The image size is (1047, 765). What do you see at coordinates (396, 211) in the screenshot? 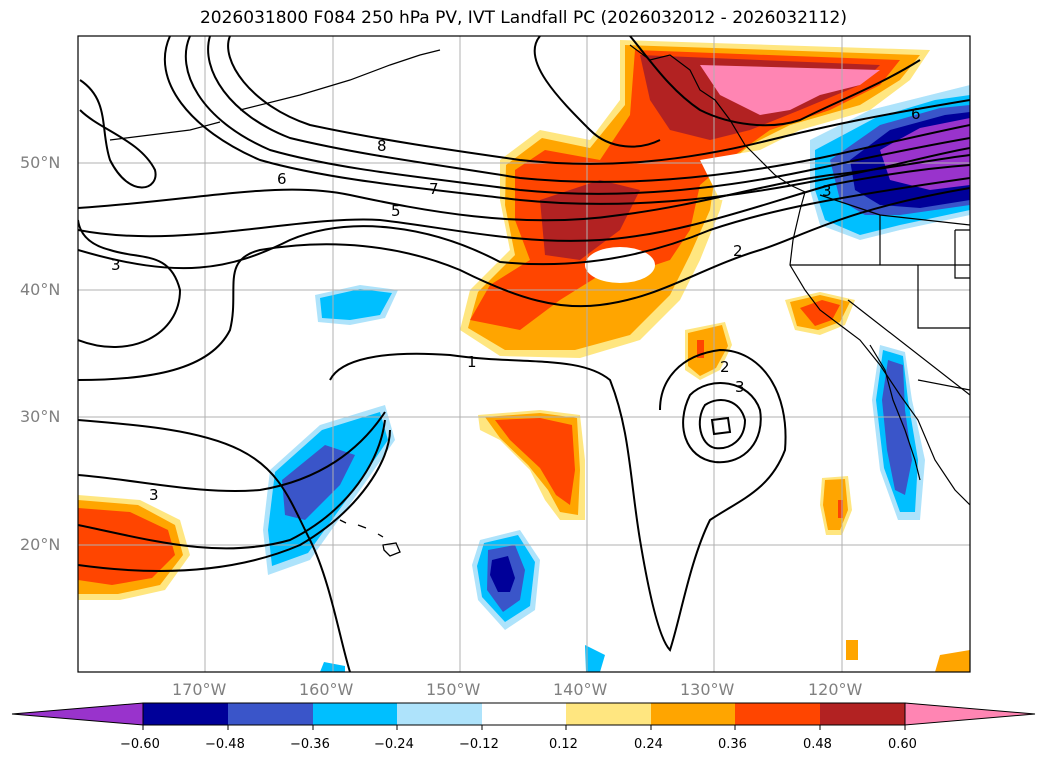
I see `contour-label: 5` at bounding box center [396, 211].